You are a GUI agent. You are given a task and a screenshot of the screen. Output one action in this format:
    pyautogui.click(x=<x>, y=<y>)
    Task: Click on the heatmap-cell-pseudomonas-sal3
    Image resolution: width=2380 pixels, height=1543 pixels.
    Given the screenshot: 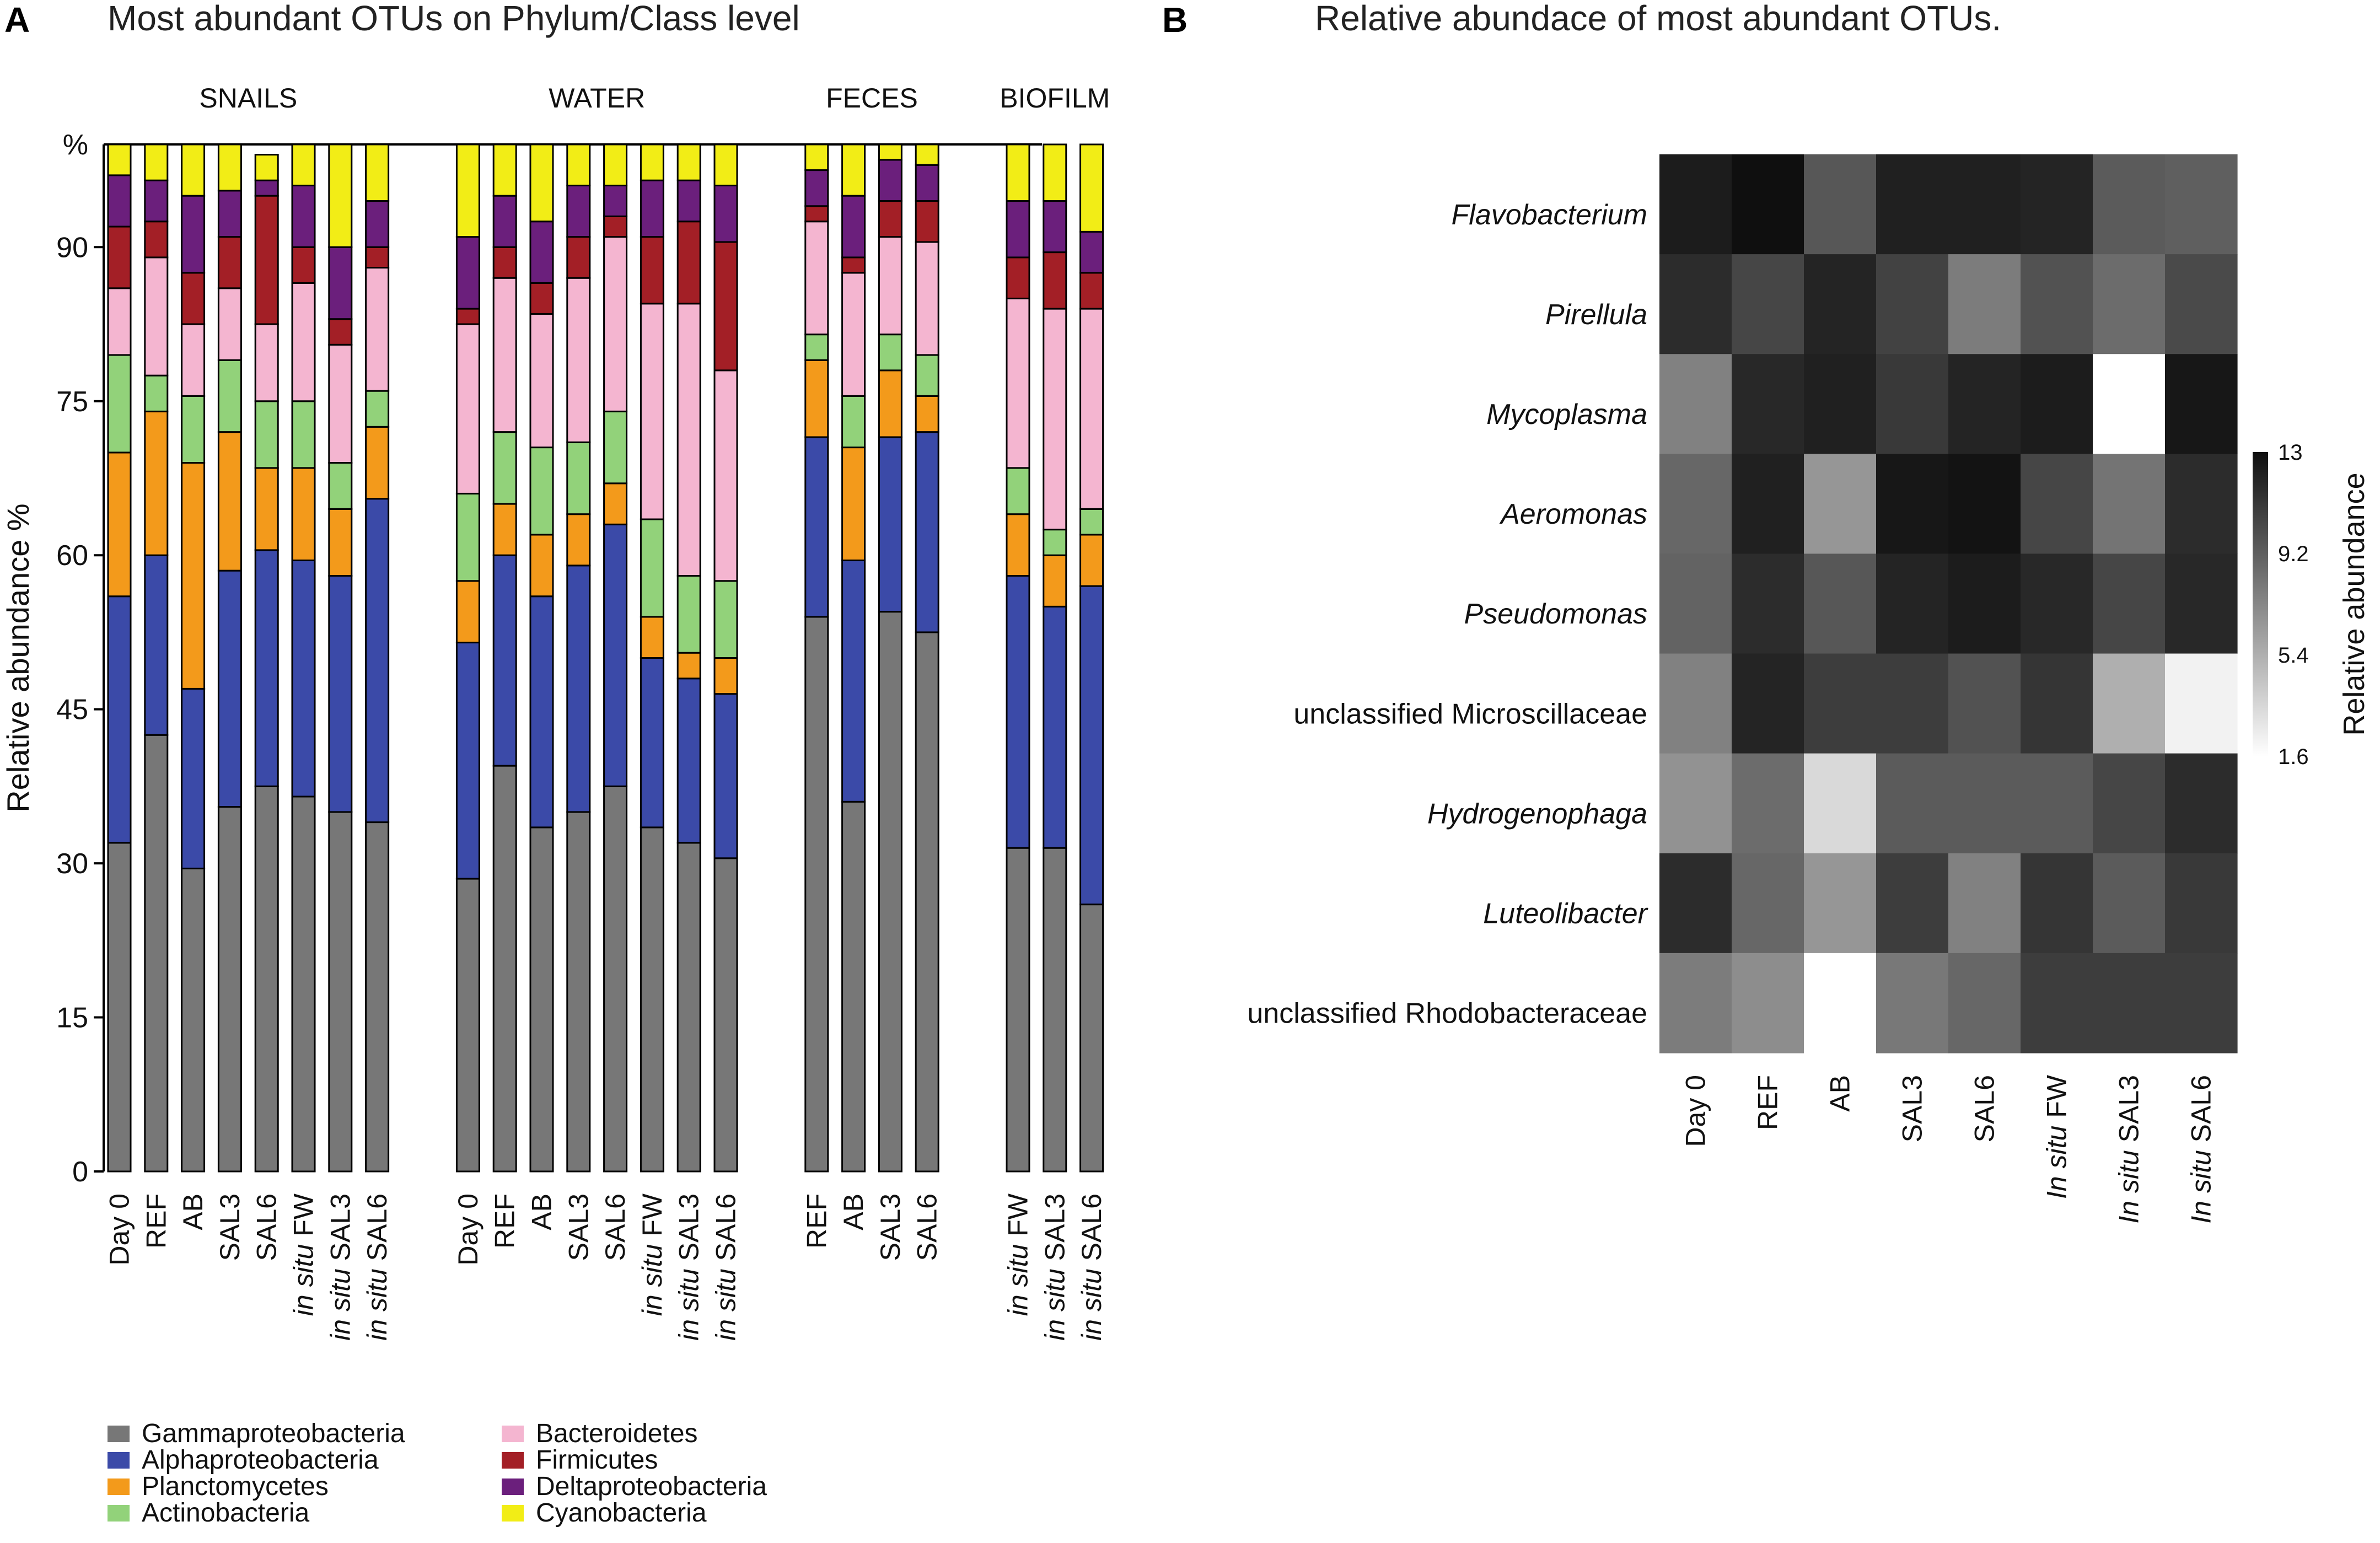 What is the action you would take?
    pyautogui.click(x=1913, y=603)
    